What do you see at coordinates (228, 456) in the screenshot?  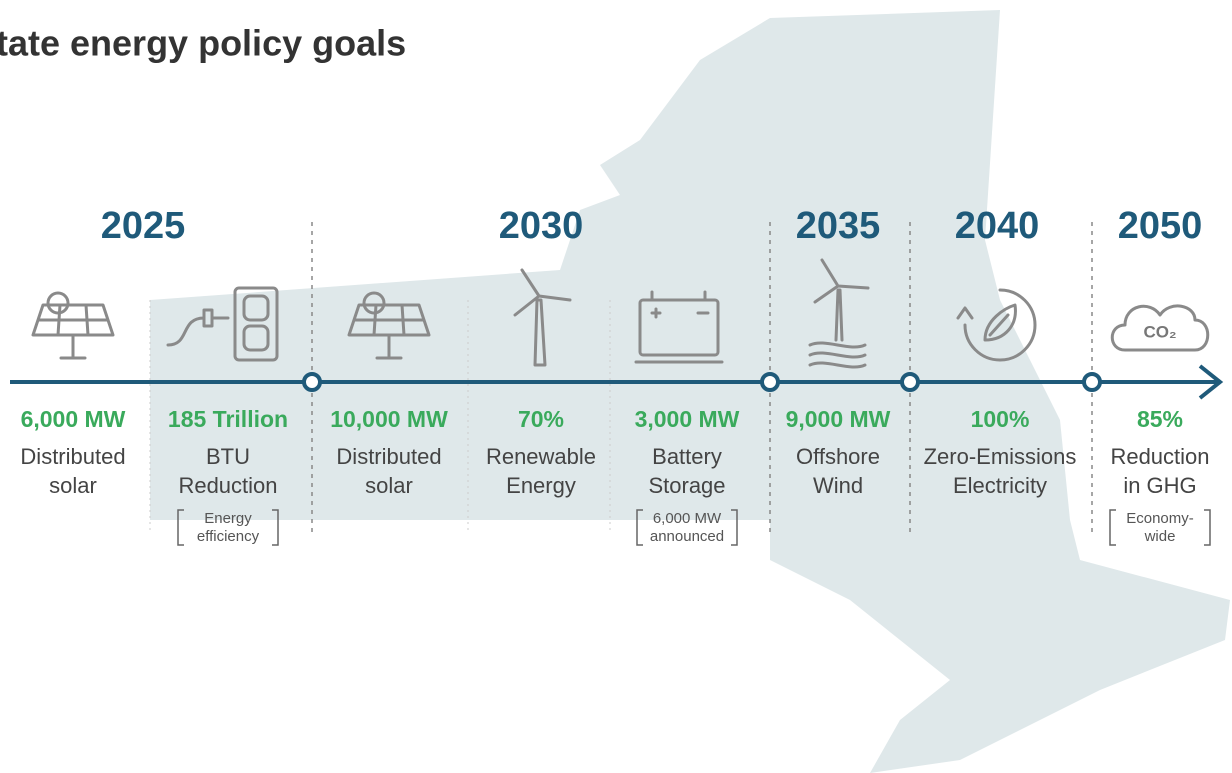 I see `goal-label: BTU` at bounding box center [228, 456].